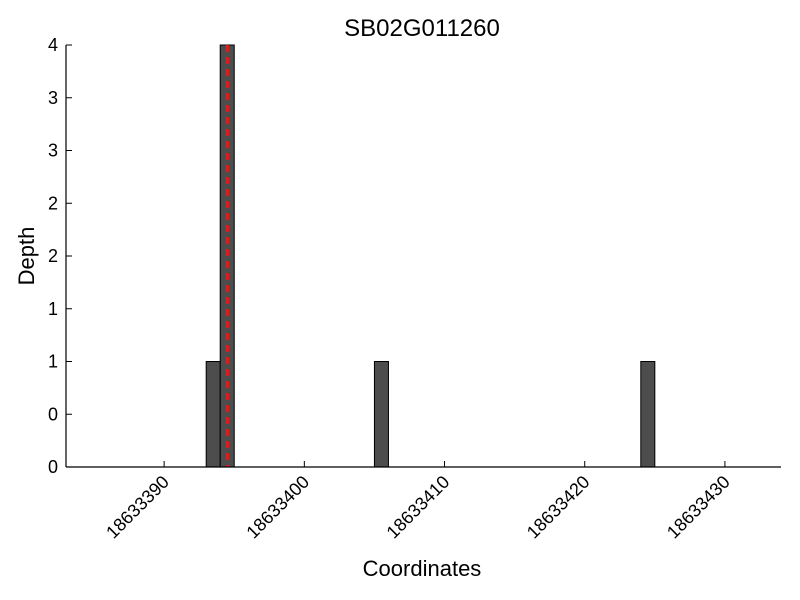 Image resolution: width=800 pixels, height=600 pixels. I want to click on x-tick-label: 18633420, so click(558, 507).